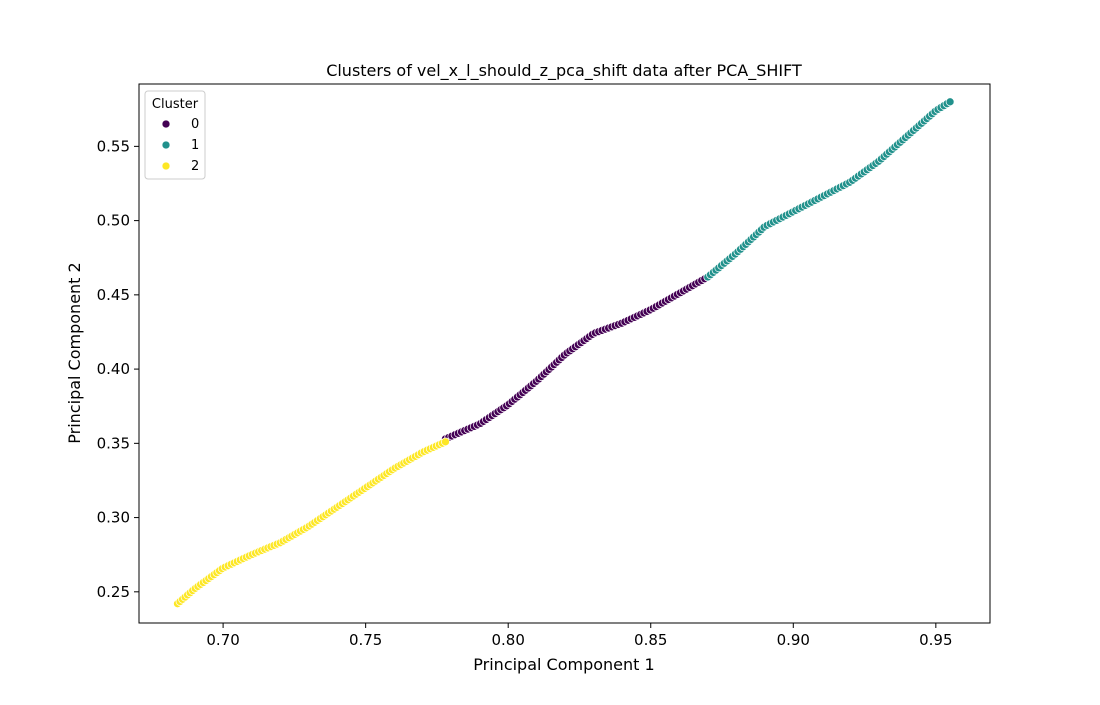 The image size is (1100, 705). What do you see at coordinates (113, 518) in the screenshot?
I see `y-tick-label: 0.30` at bounding box center [113, 518].